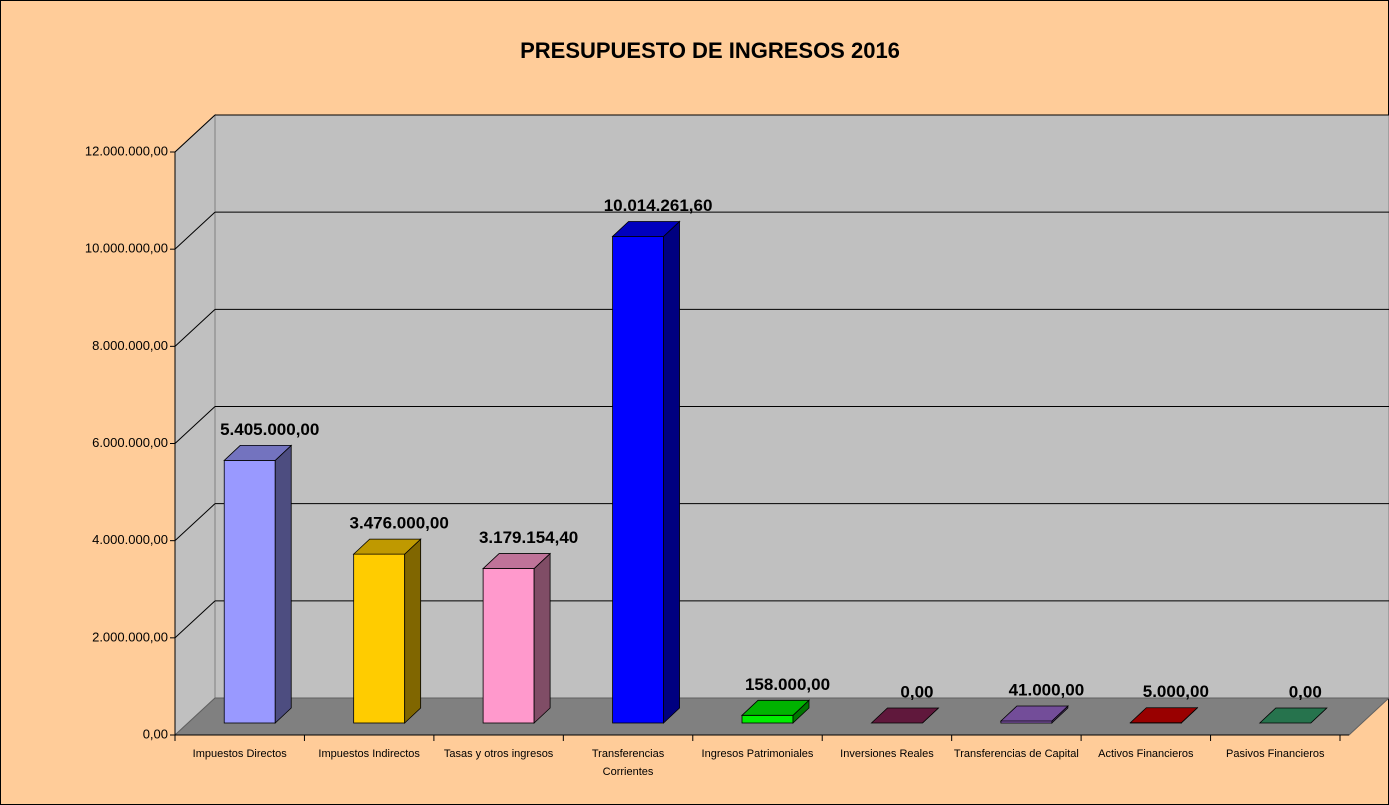 Image resolution: width=1389 pixels, height=805 pixels. What do you see at coordinates (269, 429) in the screenshot?
I see `value-label: 5.405.000,00` at bounding box center [269, 429].